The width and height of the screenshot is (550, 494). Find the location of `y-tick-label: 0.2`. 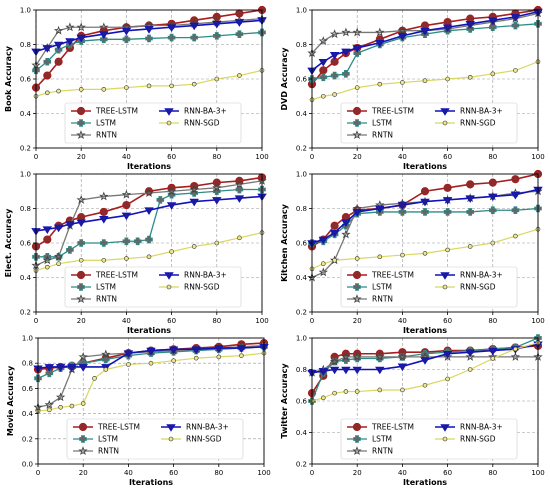

y-tick-label: 0.2 is located at coordinates (301, 465).